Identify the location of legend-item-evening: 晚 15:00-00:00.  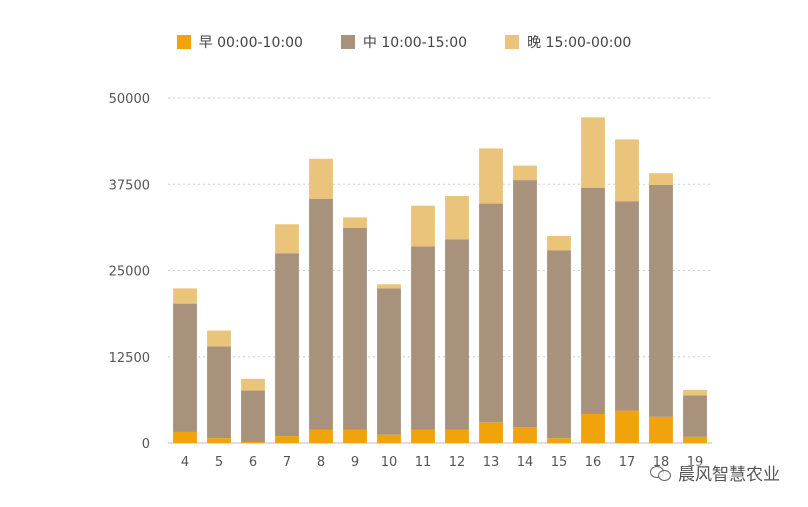
(568, 42).